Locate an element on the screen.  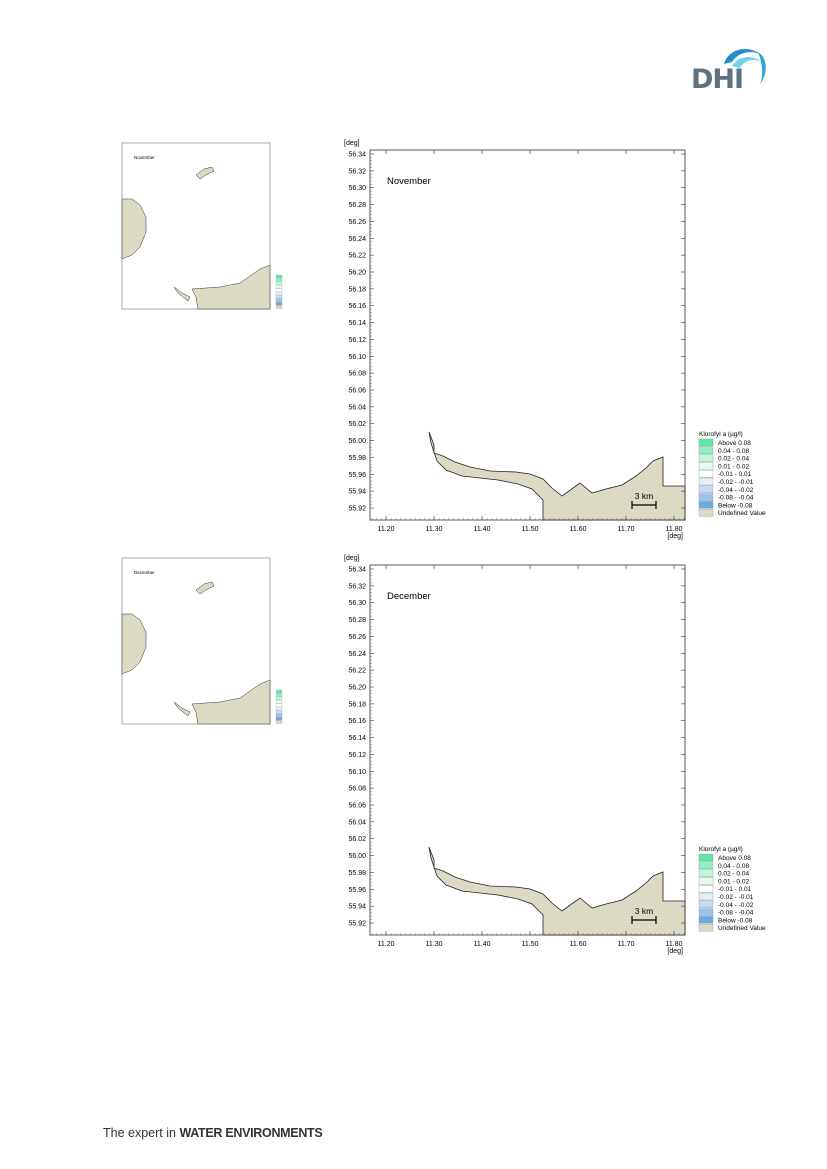
x-tick-label: 11.50 is located at coordinates (530, 944).